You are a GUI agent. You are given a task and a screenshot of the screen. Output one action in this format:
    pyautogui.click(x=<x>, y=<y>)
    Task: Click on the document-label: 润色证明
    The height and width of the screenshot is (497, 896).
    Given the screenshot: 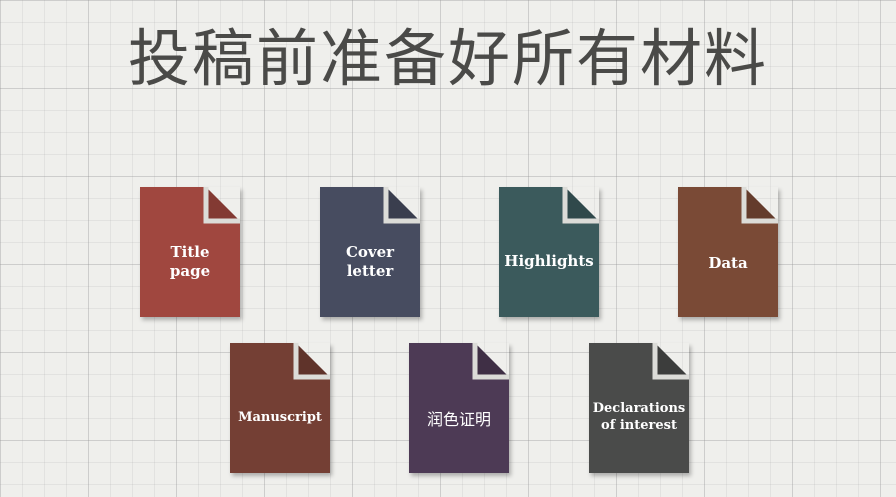 What is the action you would take?
    pyautogui.click(x=458, y=419)
    